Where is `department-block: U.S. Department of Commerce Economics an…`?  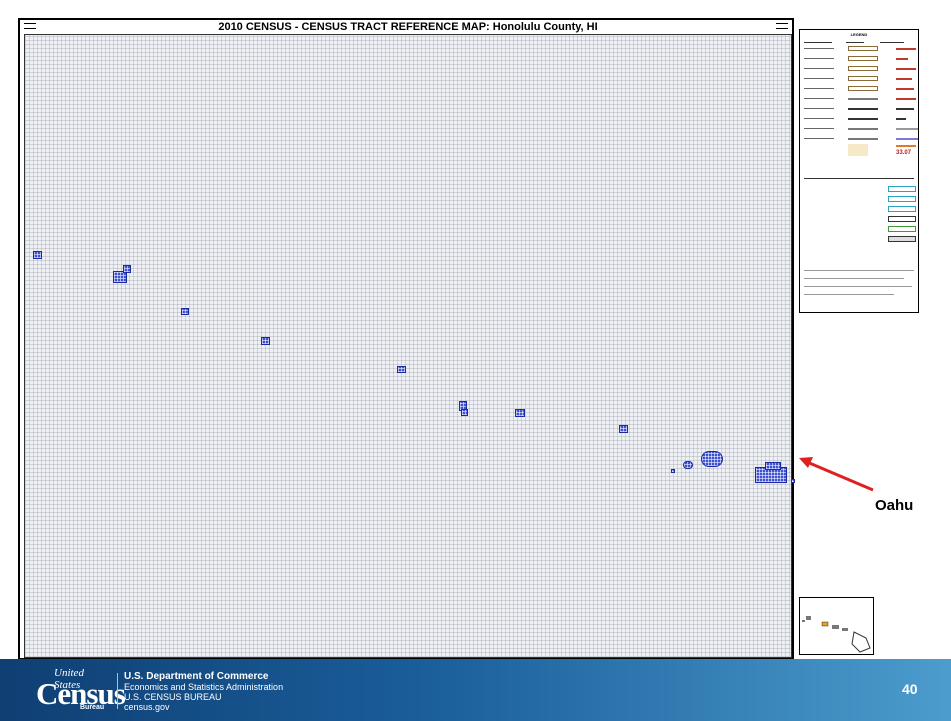 department-block: U.S. Department of Commerce Economics an… is located at coordinates (204, 692).